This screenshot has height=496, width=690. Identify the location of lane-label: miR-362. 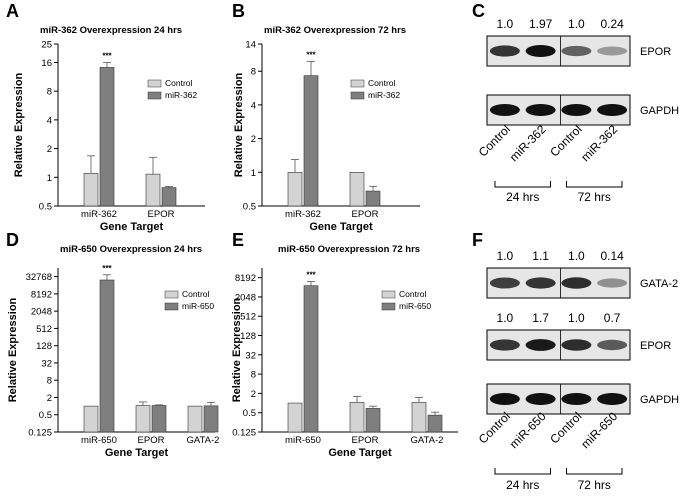
(599, 143).